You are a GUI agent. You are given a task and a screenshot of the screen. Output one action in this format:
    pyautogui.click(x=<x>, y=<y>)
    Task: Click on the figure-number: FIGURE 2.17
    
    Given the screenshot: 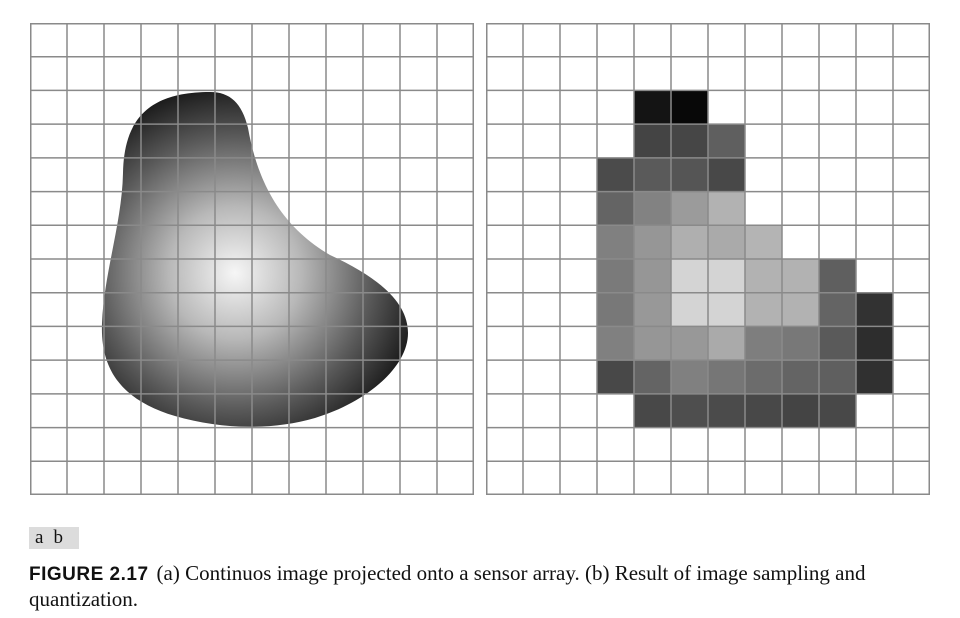 What is the action you would take?
    pyautogui.click(x=89, y=574)
    